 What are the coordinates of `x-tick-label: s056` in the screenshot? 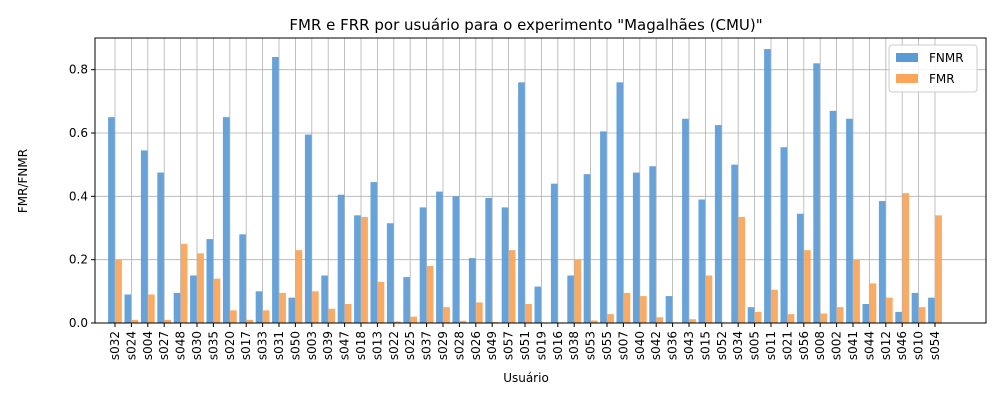 It's located at (804, 345).